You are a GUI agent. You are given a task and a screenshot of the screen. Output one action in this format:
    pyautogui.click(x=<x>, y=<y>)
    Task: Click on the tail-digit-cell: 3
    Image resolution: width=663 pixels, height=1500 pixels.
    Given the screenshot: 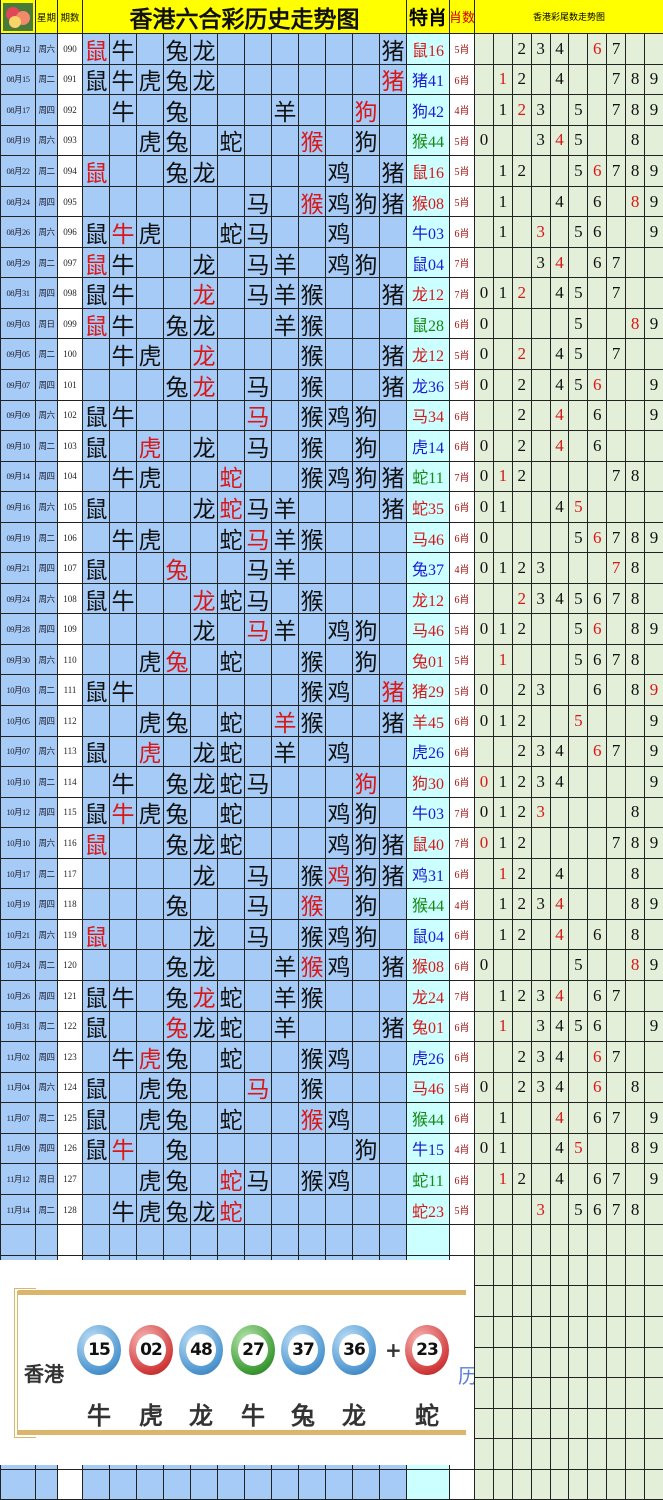 What is the action you would take?
    pyautogui.click(x=541, y=1210)
    